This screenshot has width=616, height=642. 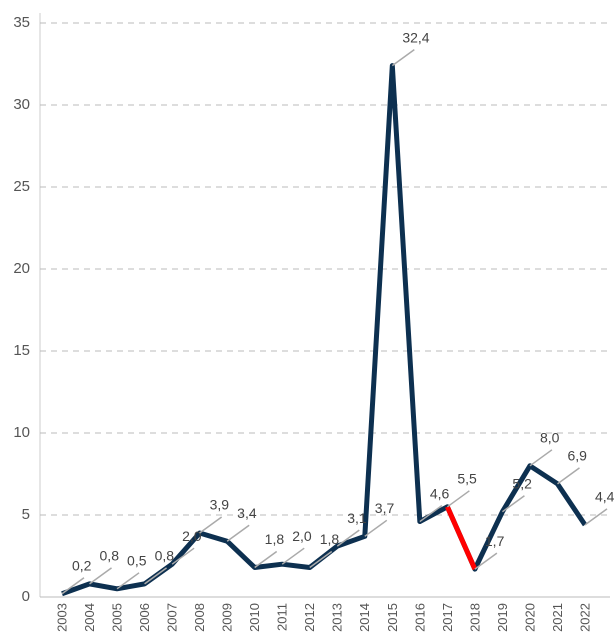 What do you see at coordinates (26, 596) in the screenshot?
I see `y-tick-label: 0` at bounding box center [26, 596].